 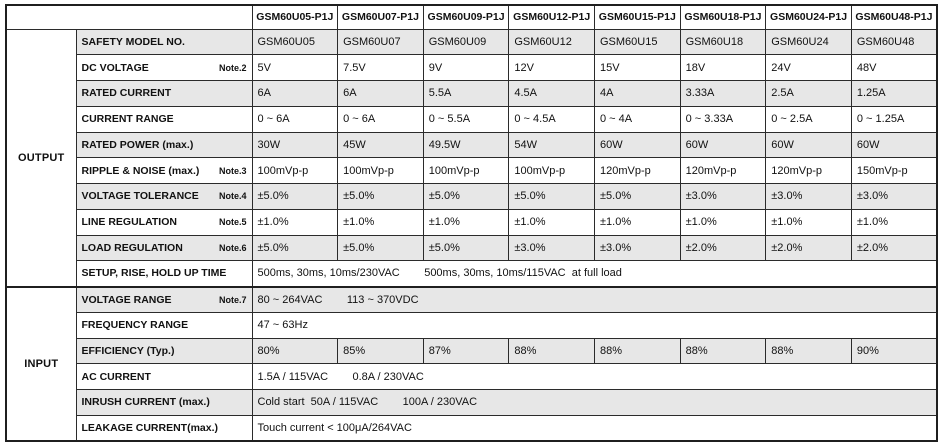 What do you see at coordinates (551, 17) in the screenshot?
I see `model-header-cell: GSM60U12-P1J` at bounding box center [551, 17].